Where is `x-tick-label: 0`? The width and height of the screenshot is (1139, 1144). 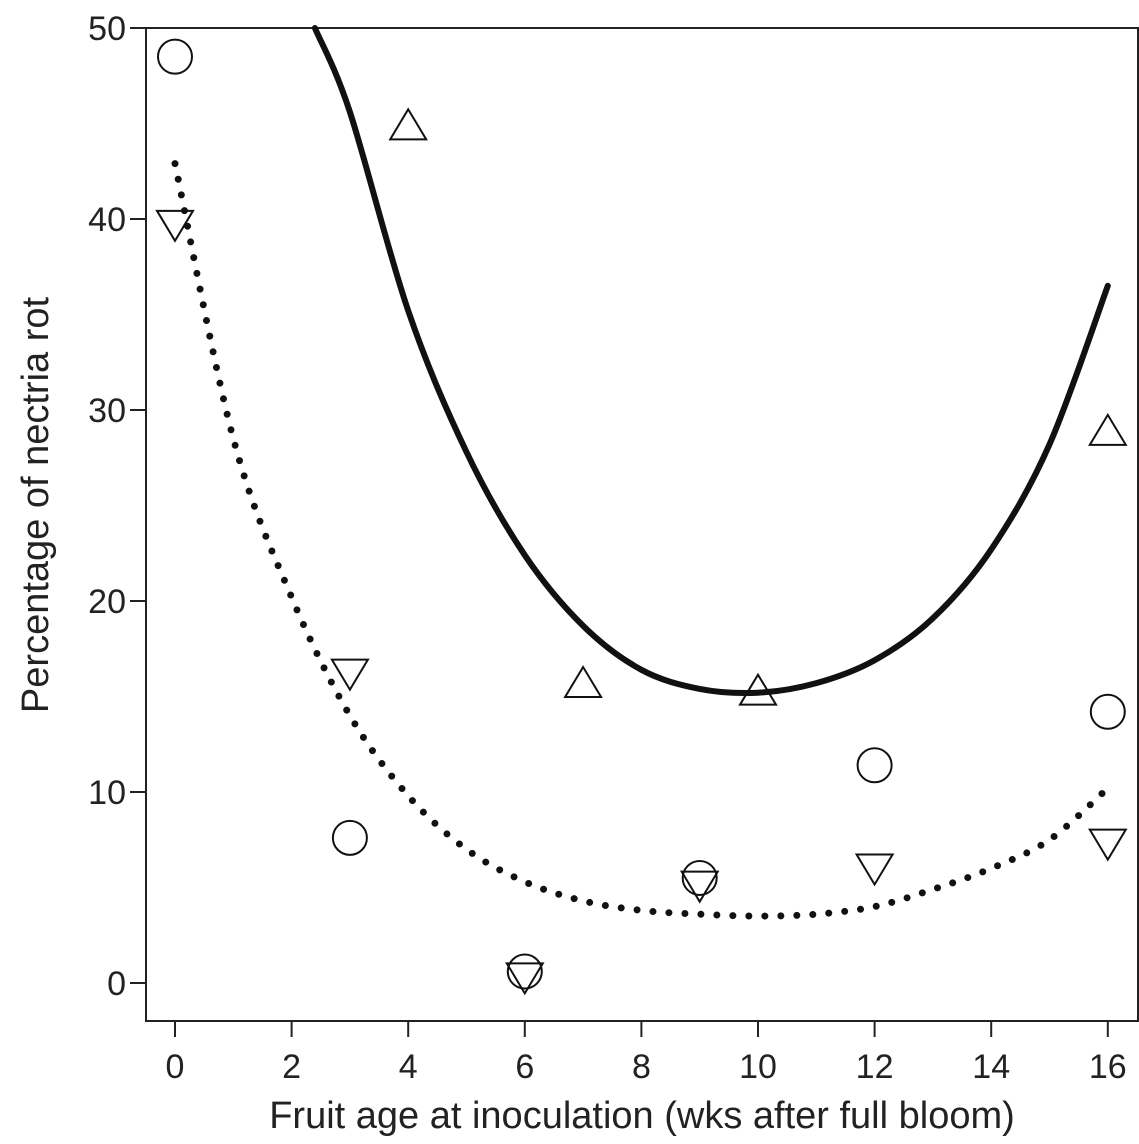
x-tick-label: 0 is located at coordinates (175, 1067).